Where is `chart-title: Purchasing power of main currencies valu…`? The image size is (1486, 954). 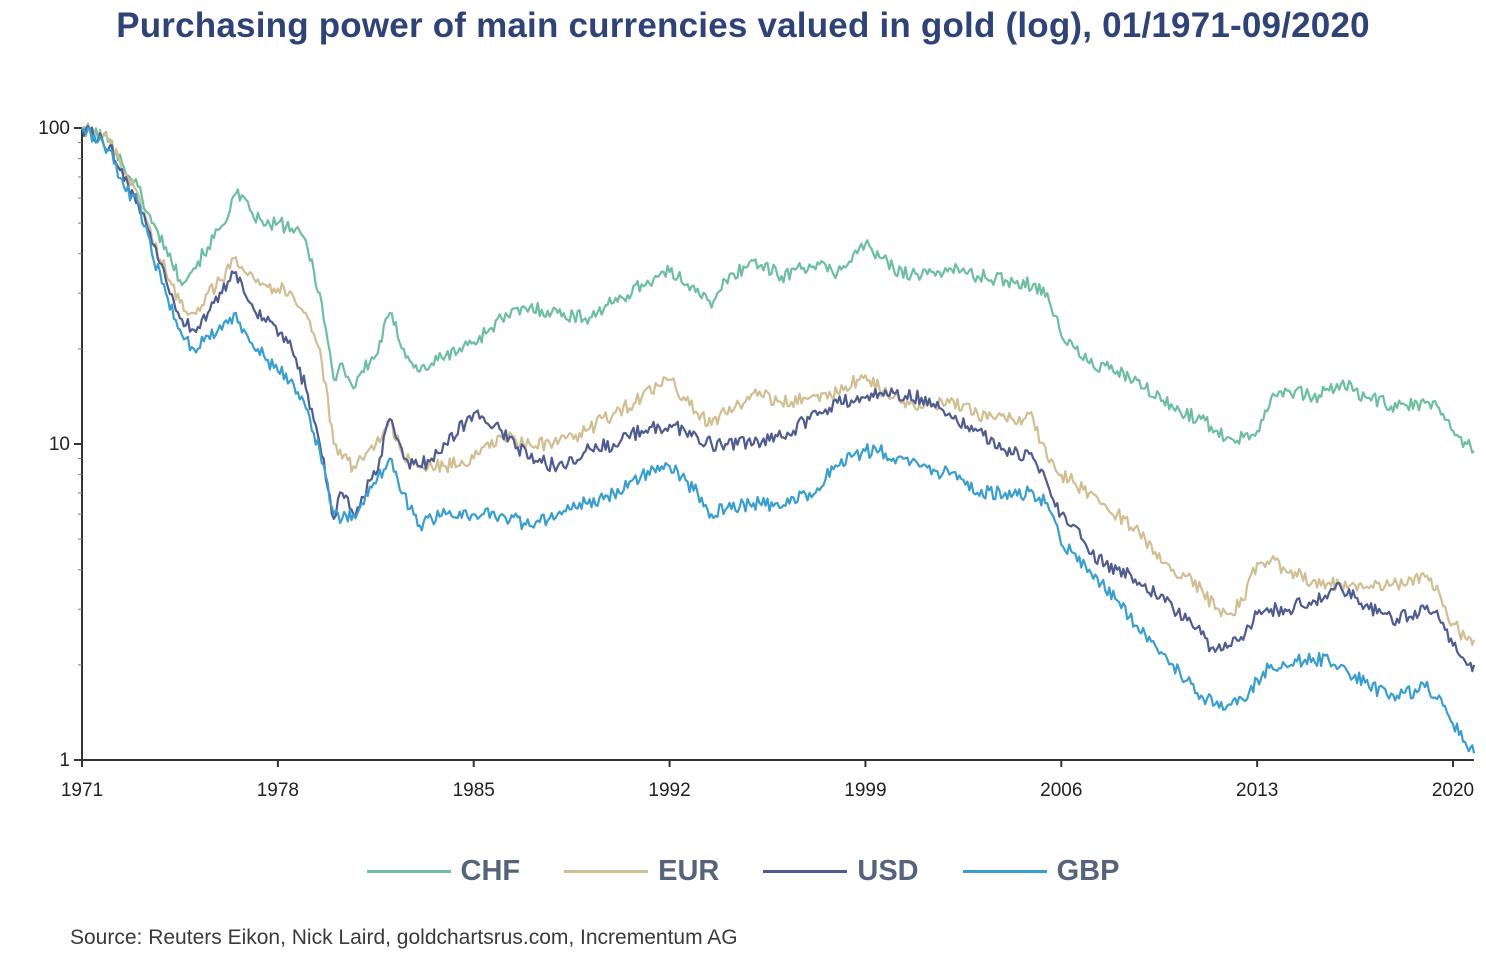 chart-title: Purchasing power of main currencies valu… is located at coordinates (743, 25).